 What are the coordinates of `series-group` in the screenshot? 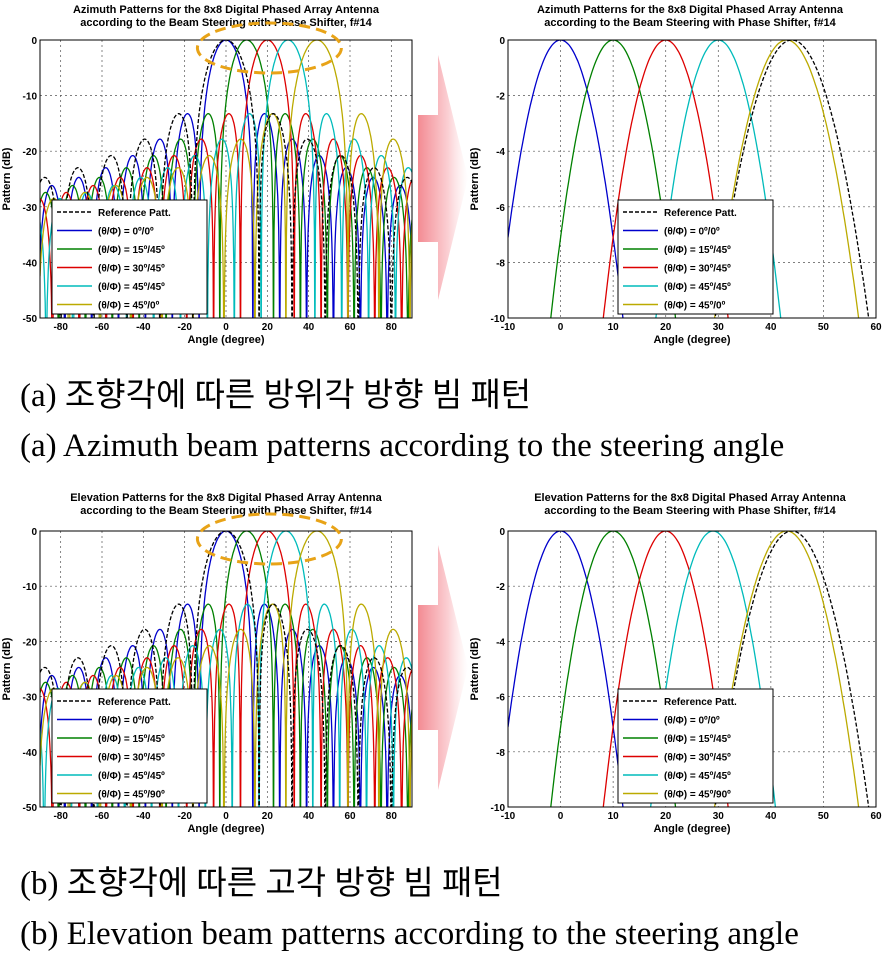 It's located at (689, 179).